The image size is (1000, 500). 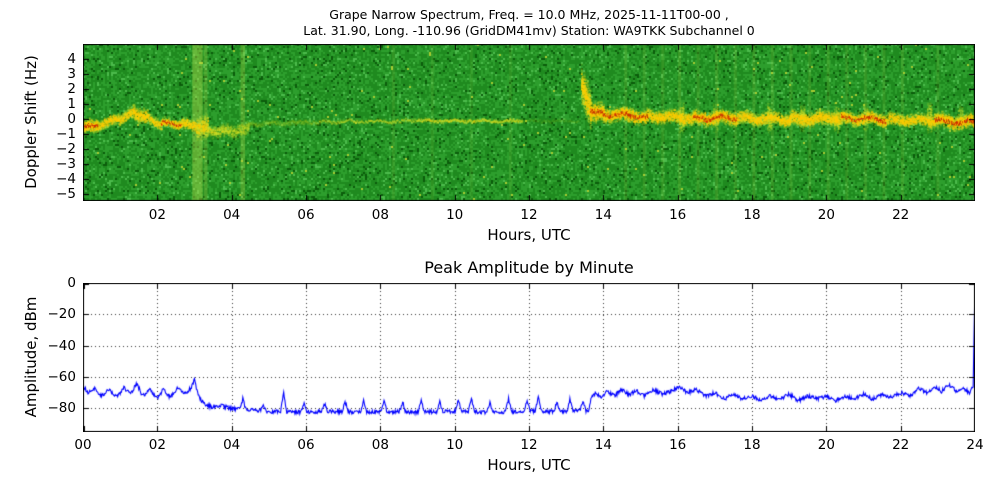 What do you see at coordinates (71, 58) in the screenshot?
I see `spectrogram-ytick-label: 4` at bounding box center [71, 58].